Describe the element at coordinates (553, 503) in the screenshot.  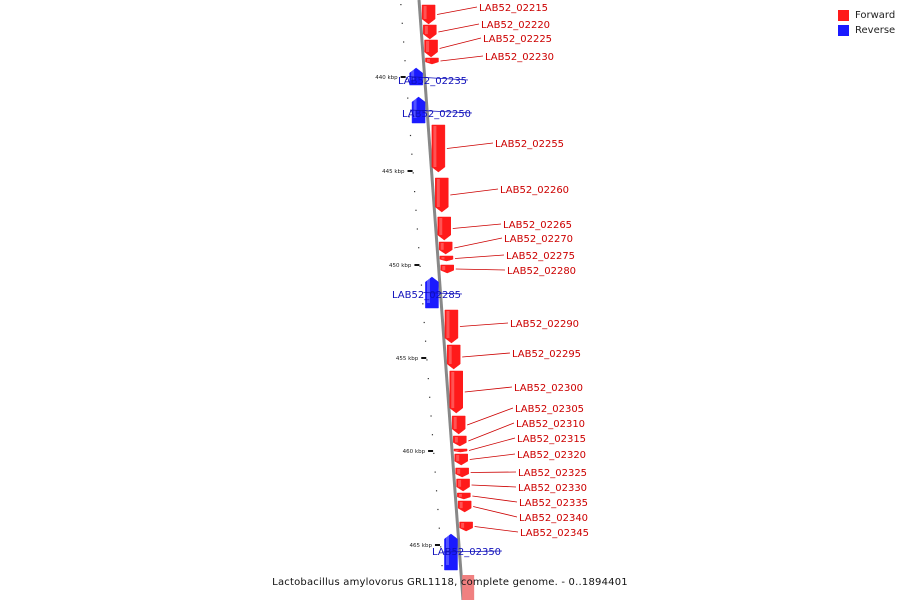
I see `gene-label: LAB52_02335` at that location.